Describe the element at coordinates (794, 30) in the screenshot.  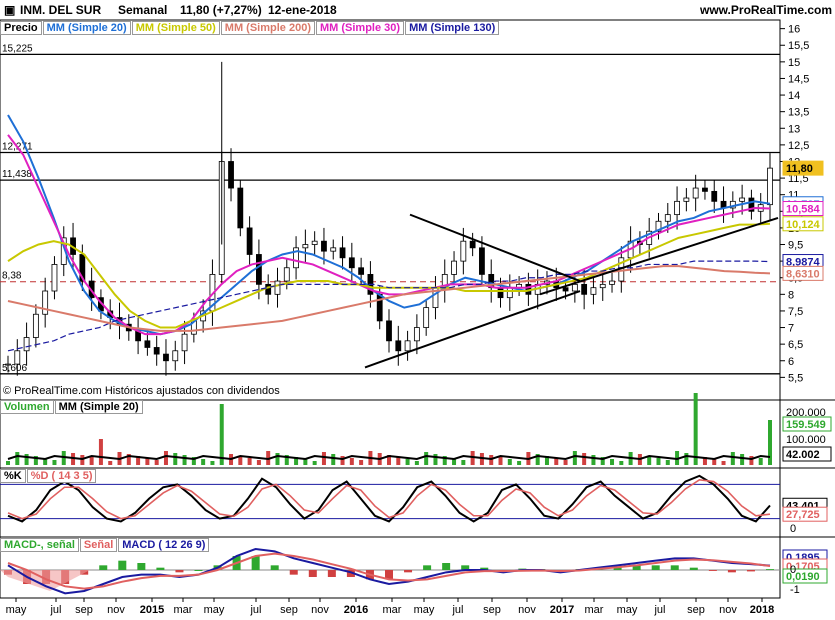
I see `price-tick-label-21: 16` at that location.